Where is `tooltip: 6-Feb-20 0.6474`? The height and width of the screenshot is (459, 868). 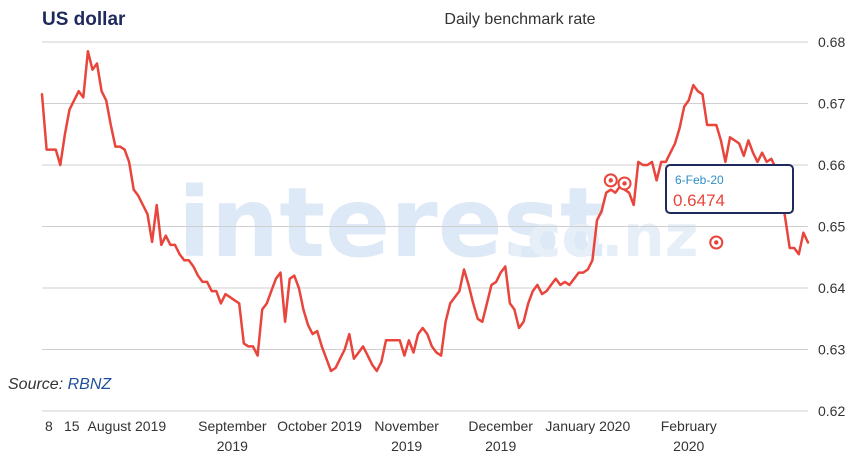 tooltip: 6-Feb-20 0.6474 is located at coordinates (729, 189).